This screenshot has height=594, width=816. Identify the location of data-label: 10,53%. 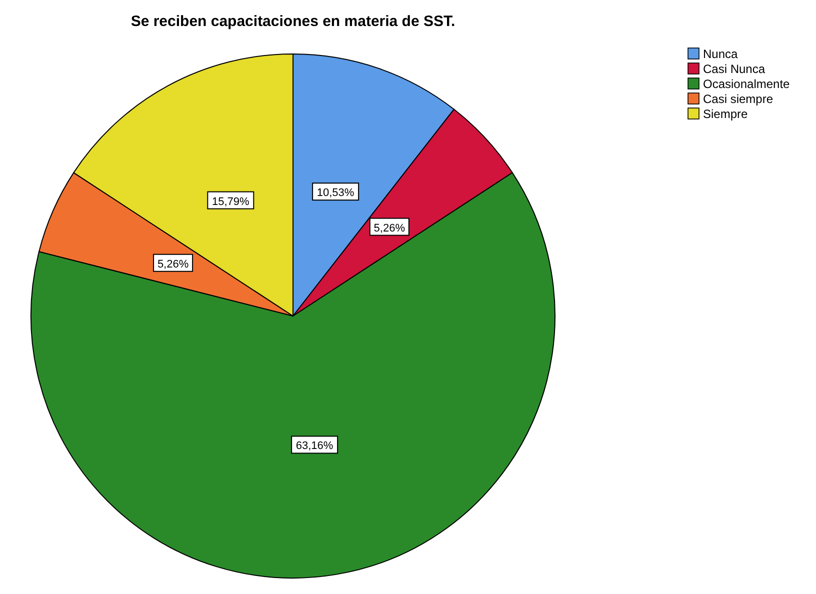
(335, 193).